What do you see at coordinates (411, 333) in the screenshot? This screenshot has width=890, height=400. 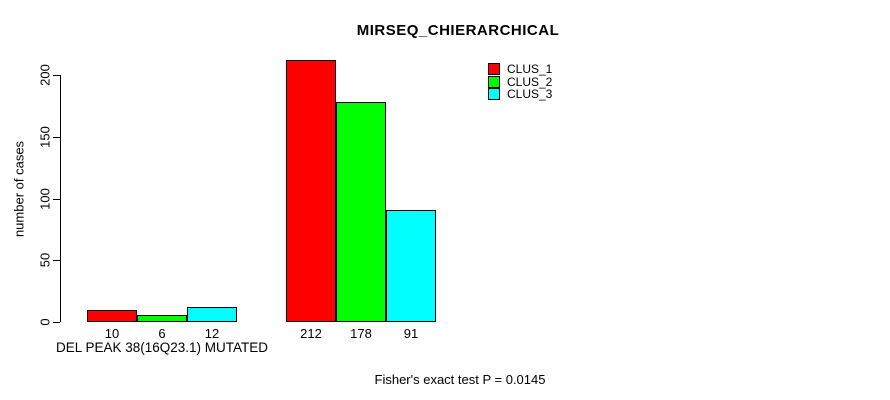 I see `bar-value-label: 91` at bounding box center [411, 333].